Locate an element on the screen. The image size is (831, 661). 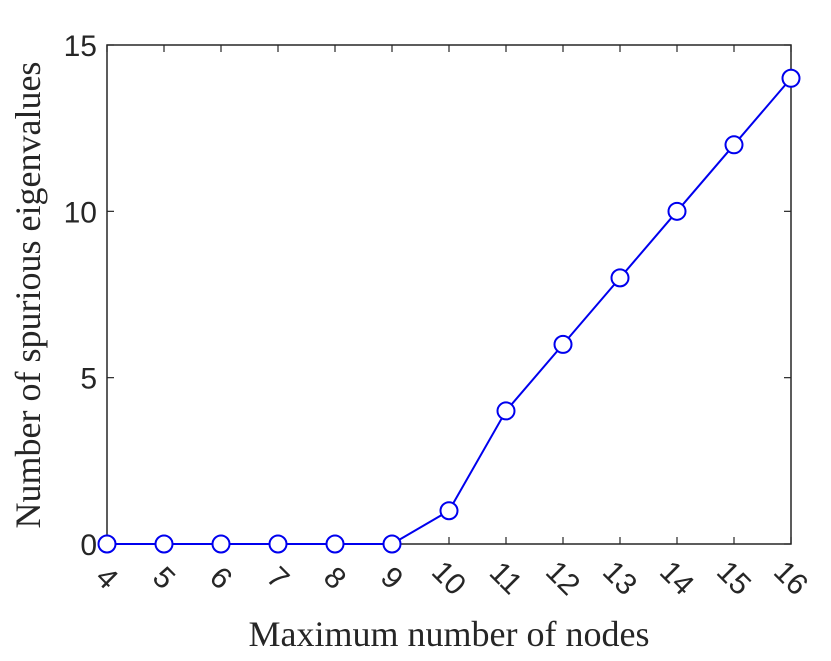
x-tick-label: 12 is located at coordinates (562, 578).